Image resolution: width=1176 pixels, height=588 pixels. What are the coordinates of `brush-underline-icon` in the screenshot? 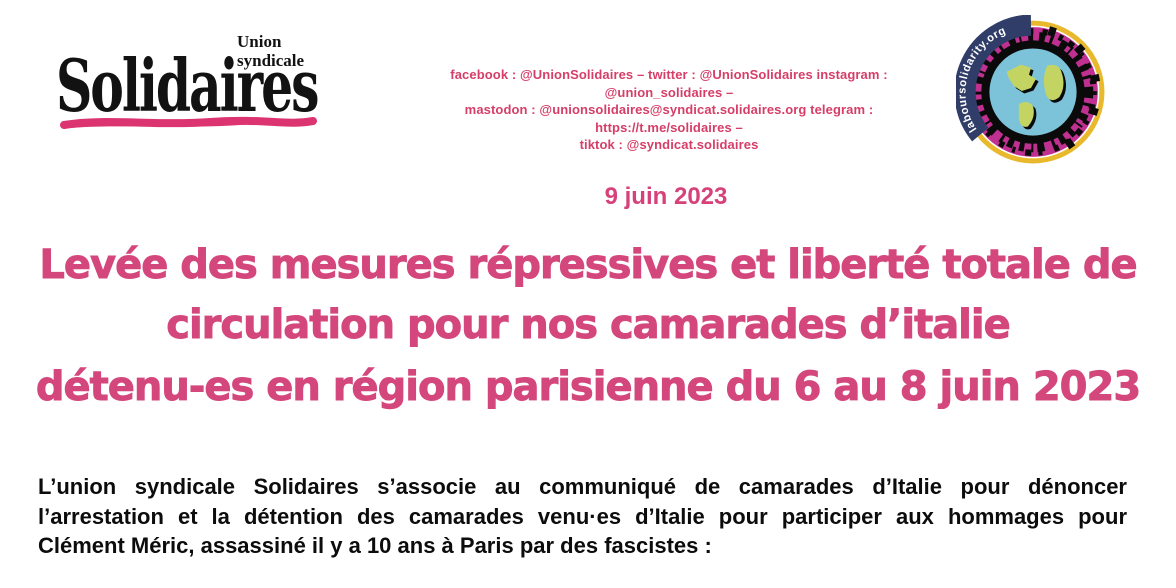 It's located at (188, 122).